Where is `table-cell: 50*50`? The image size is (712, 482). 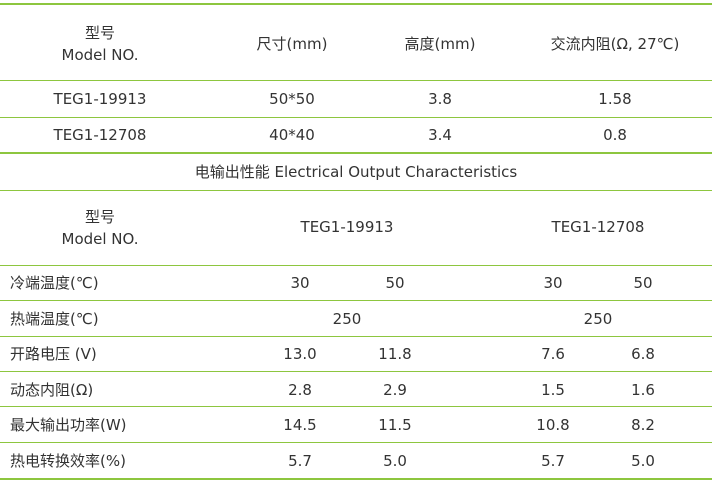 table-cell: 50*50 is located at coordinates (292, 99).